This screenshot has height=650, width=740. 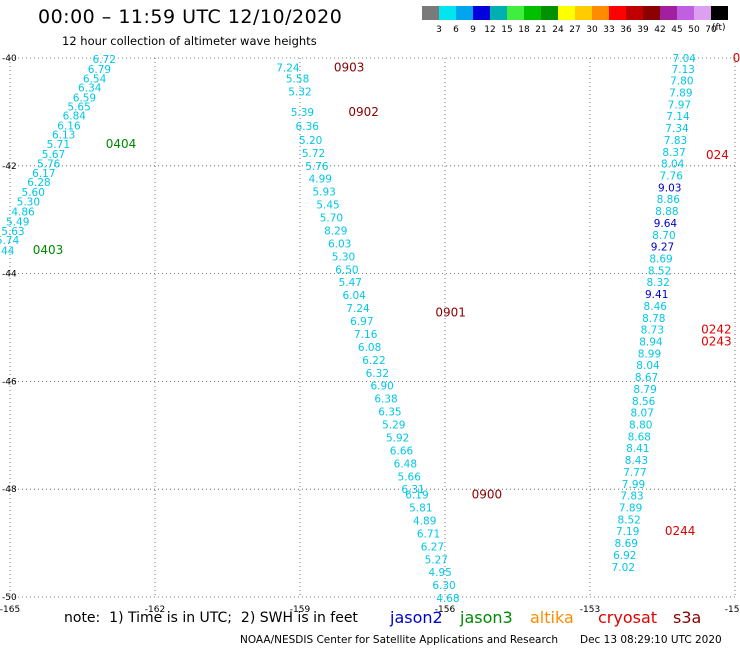 What do you see at coordinates (381, 387) in the screenshot?
I see `wave-height-value: 6.90` at bounding box center [381, 387].